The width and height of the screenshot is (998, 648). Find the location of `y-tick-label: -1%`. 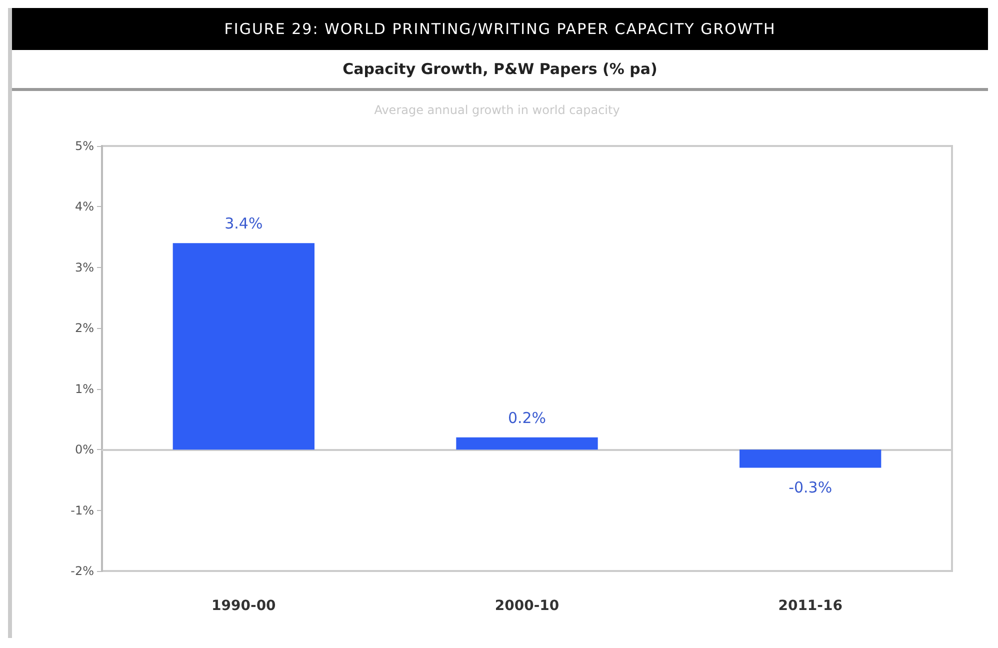

y-tick-label: -1% is located at coordinates (82, 510).